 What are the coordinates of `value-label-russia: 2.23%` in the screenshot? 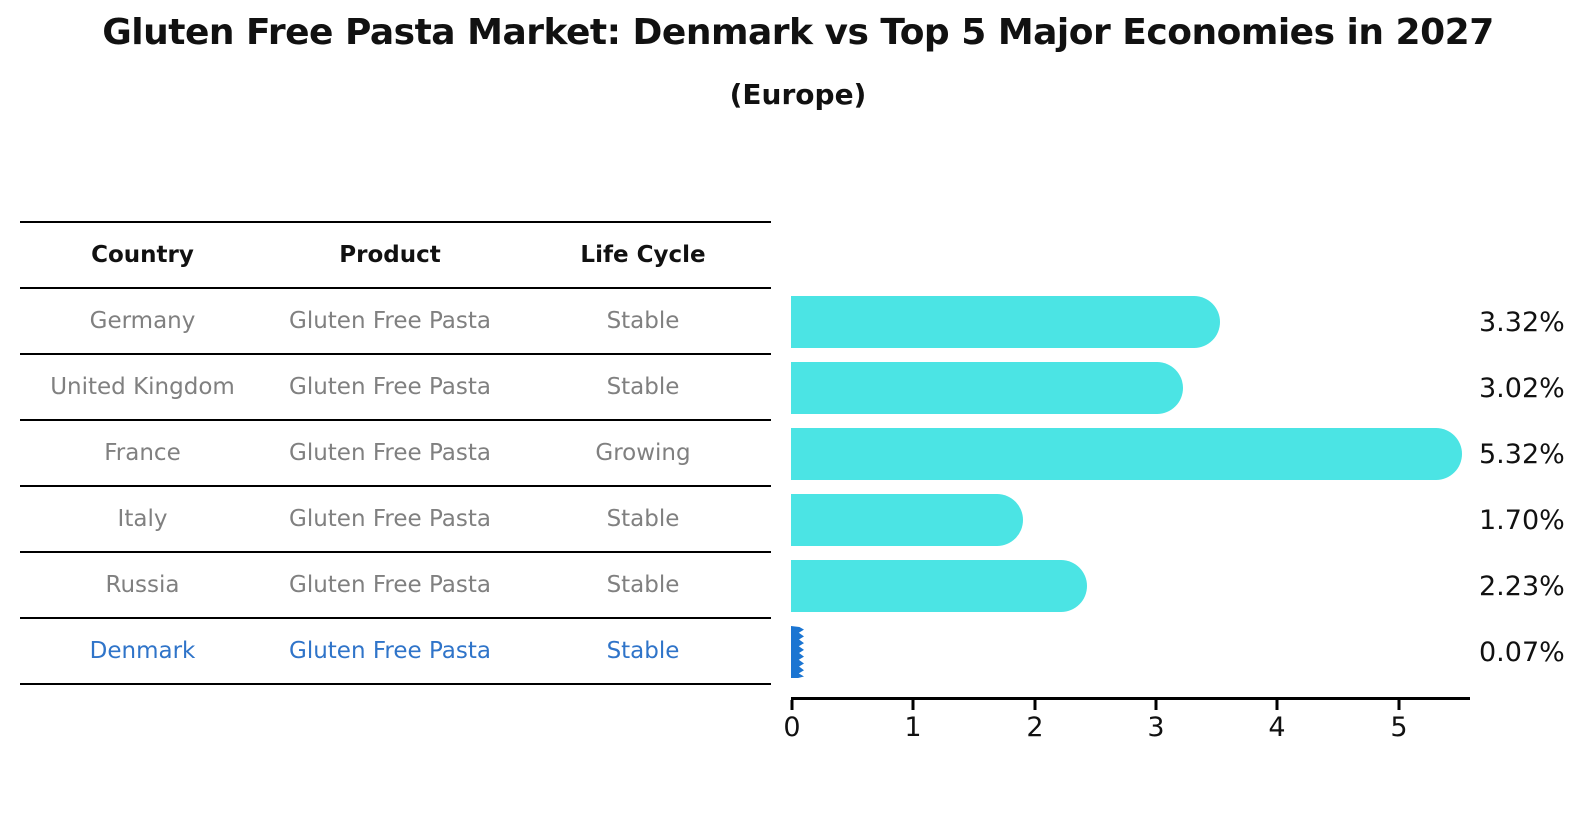 It's located at (1522, 586).